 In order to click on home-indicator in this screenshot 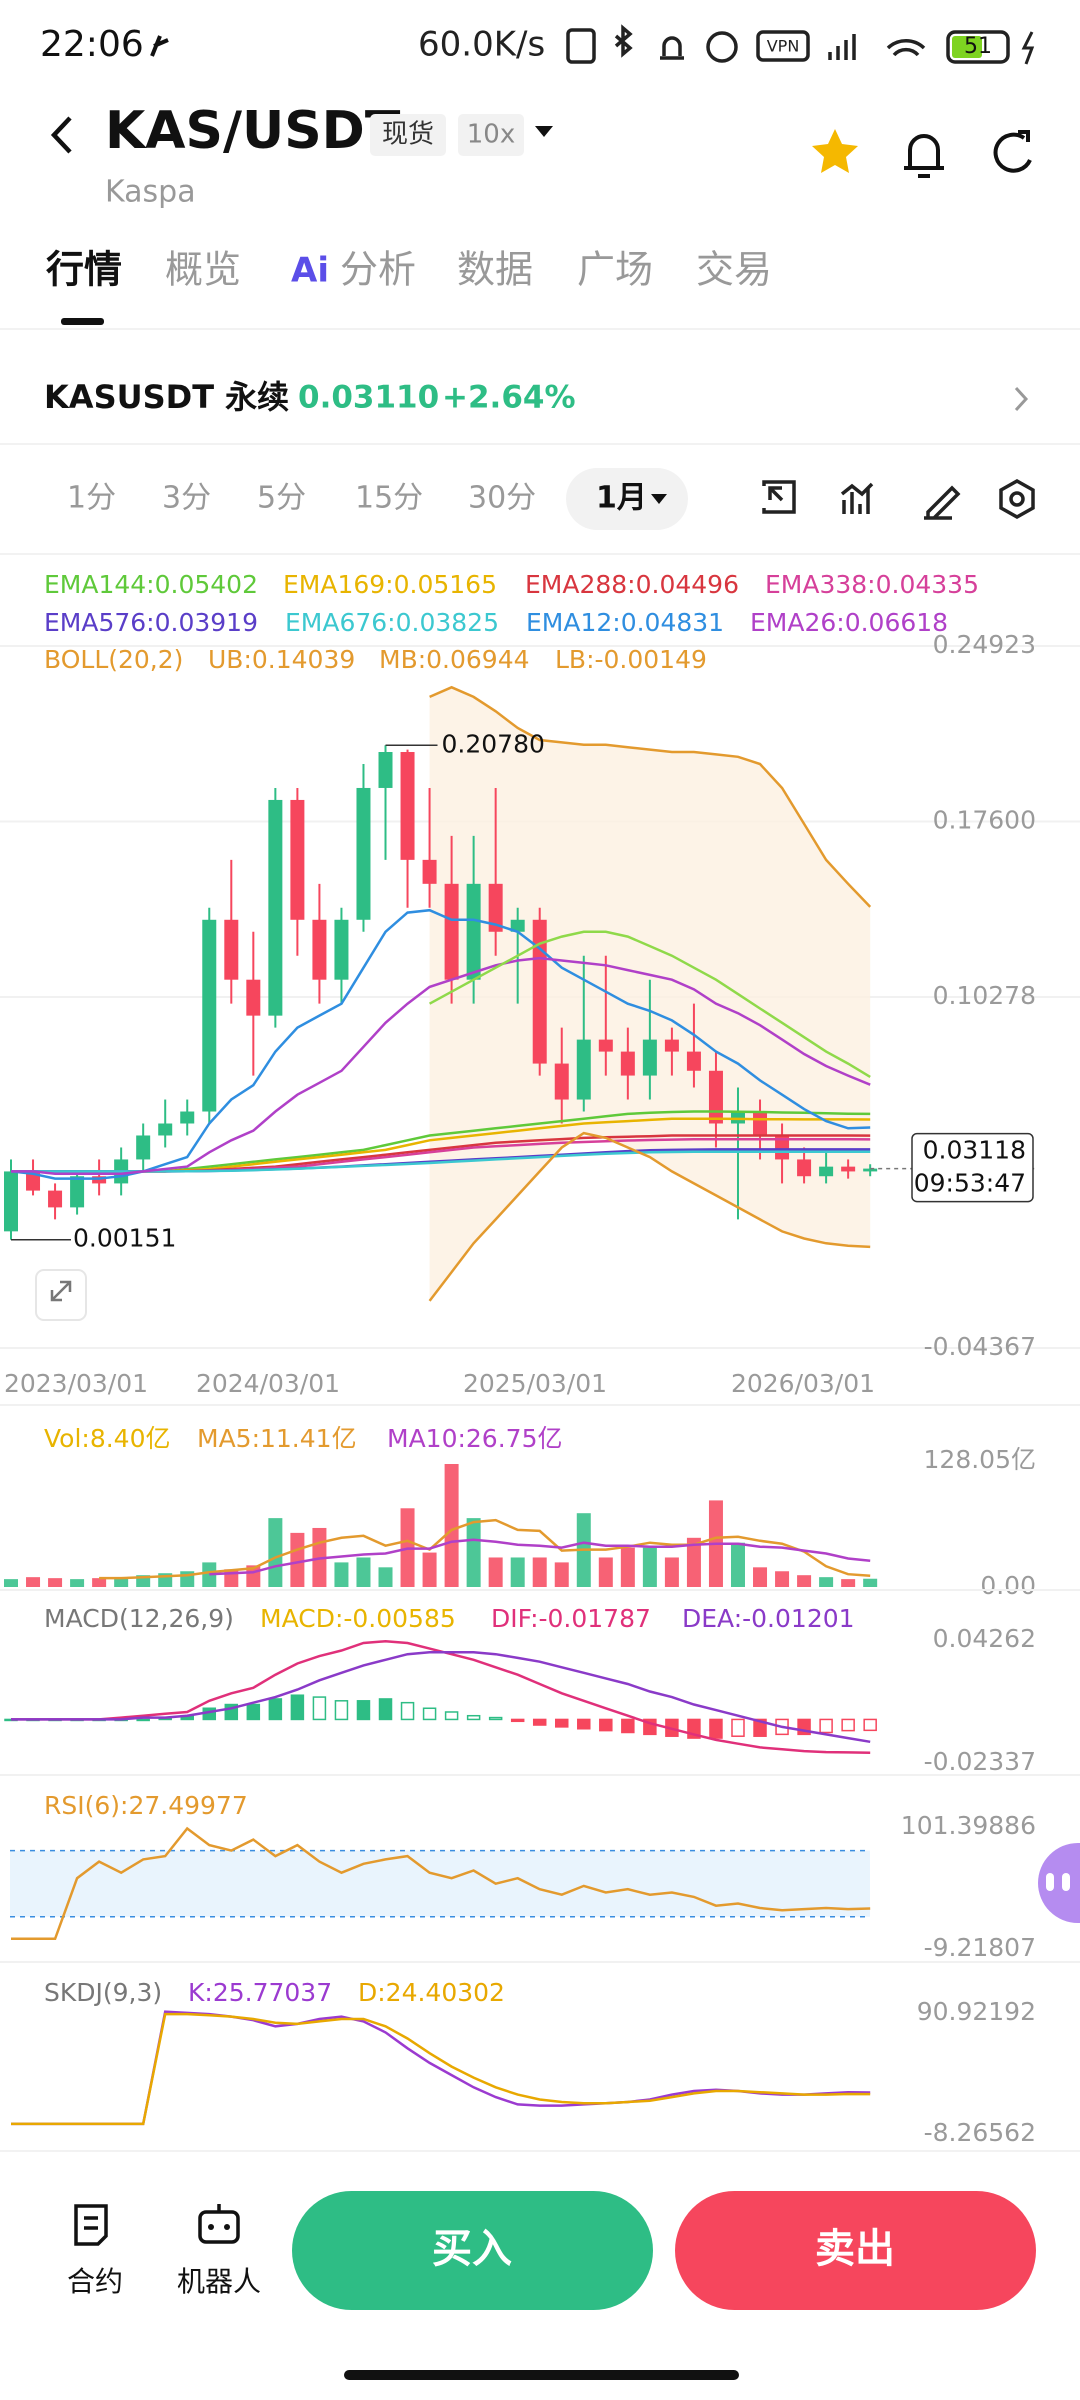, I will do `click(541, 2375)`.